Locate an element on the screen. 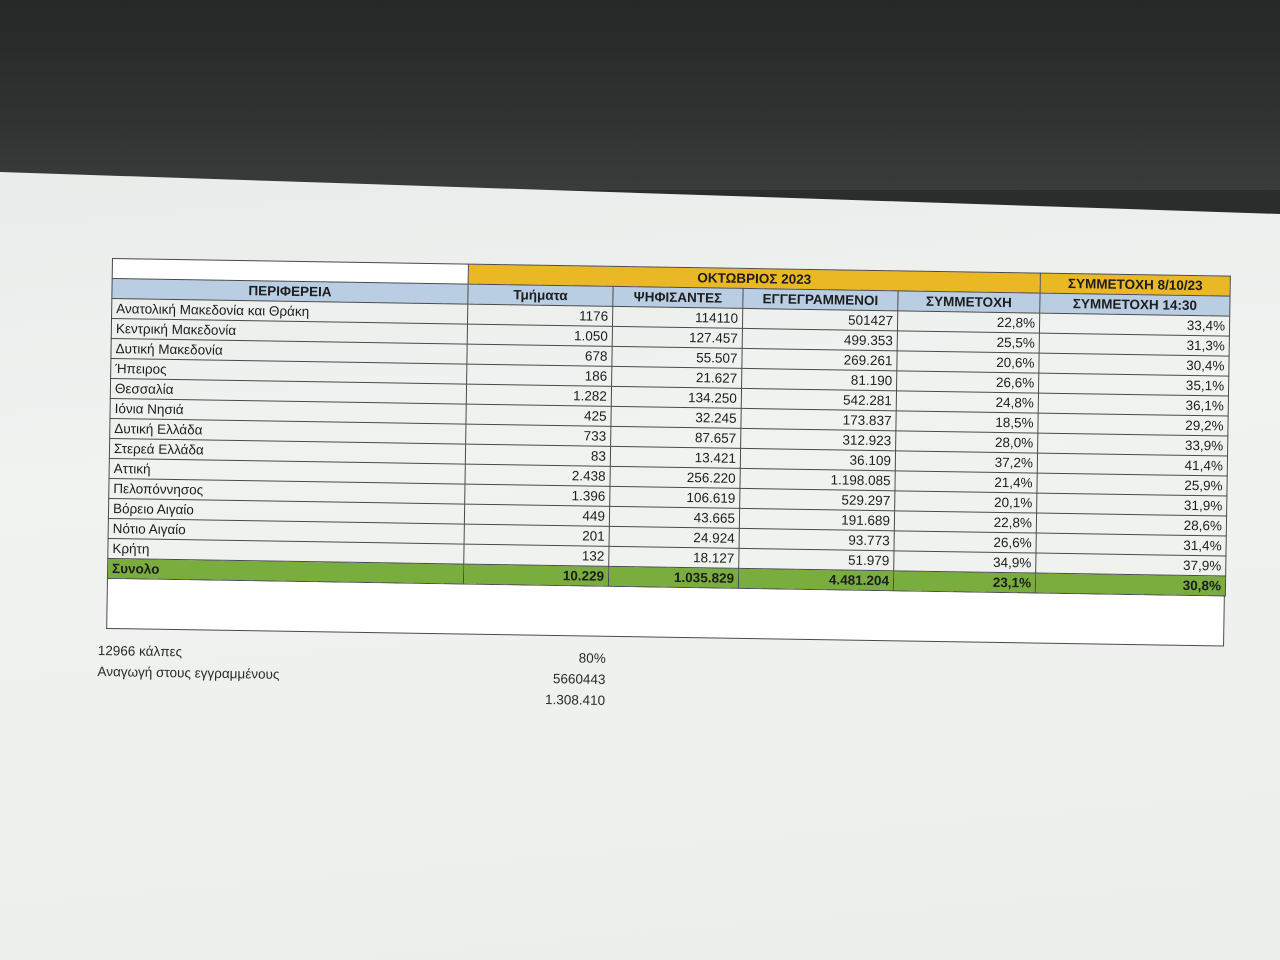 This screenshot has width=1280, height=960. compare-header: ΣΥΜΜΕΤΟΧΗ 8/10/23 is located at coordinates (1135, 285).